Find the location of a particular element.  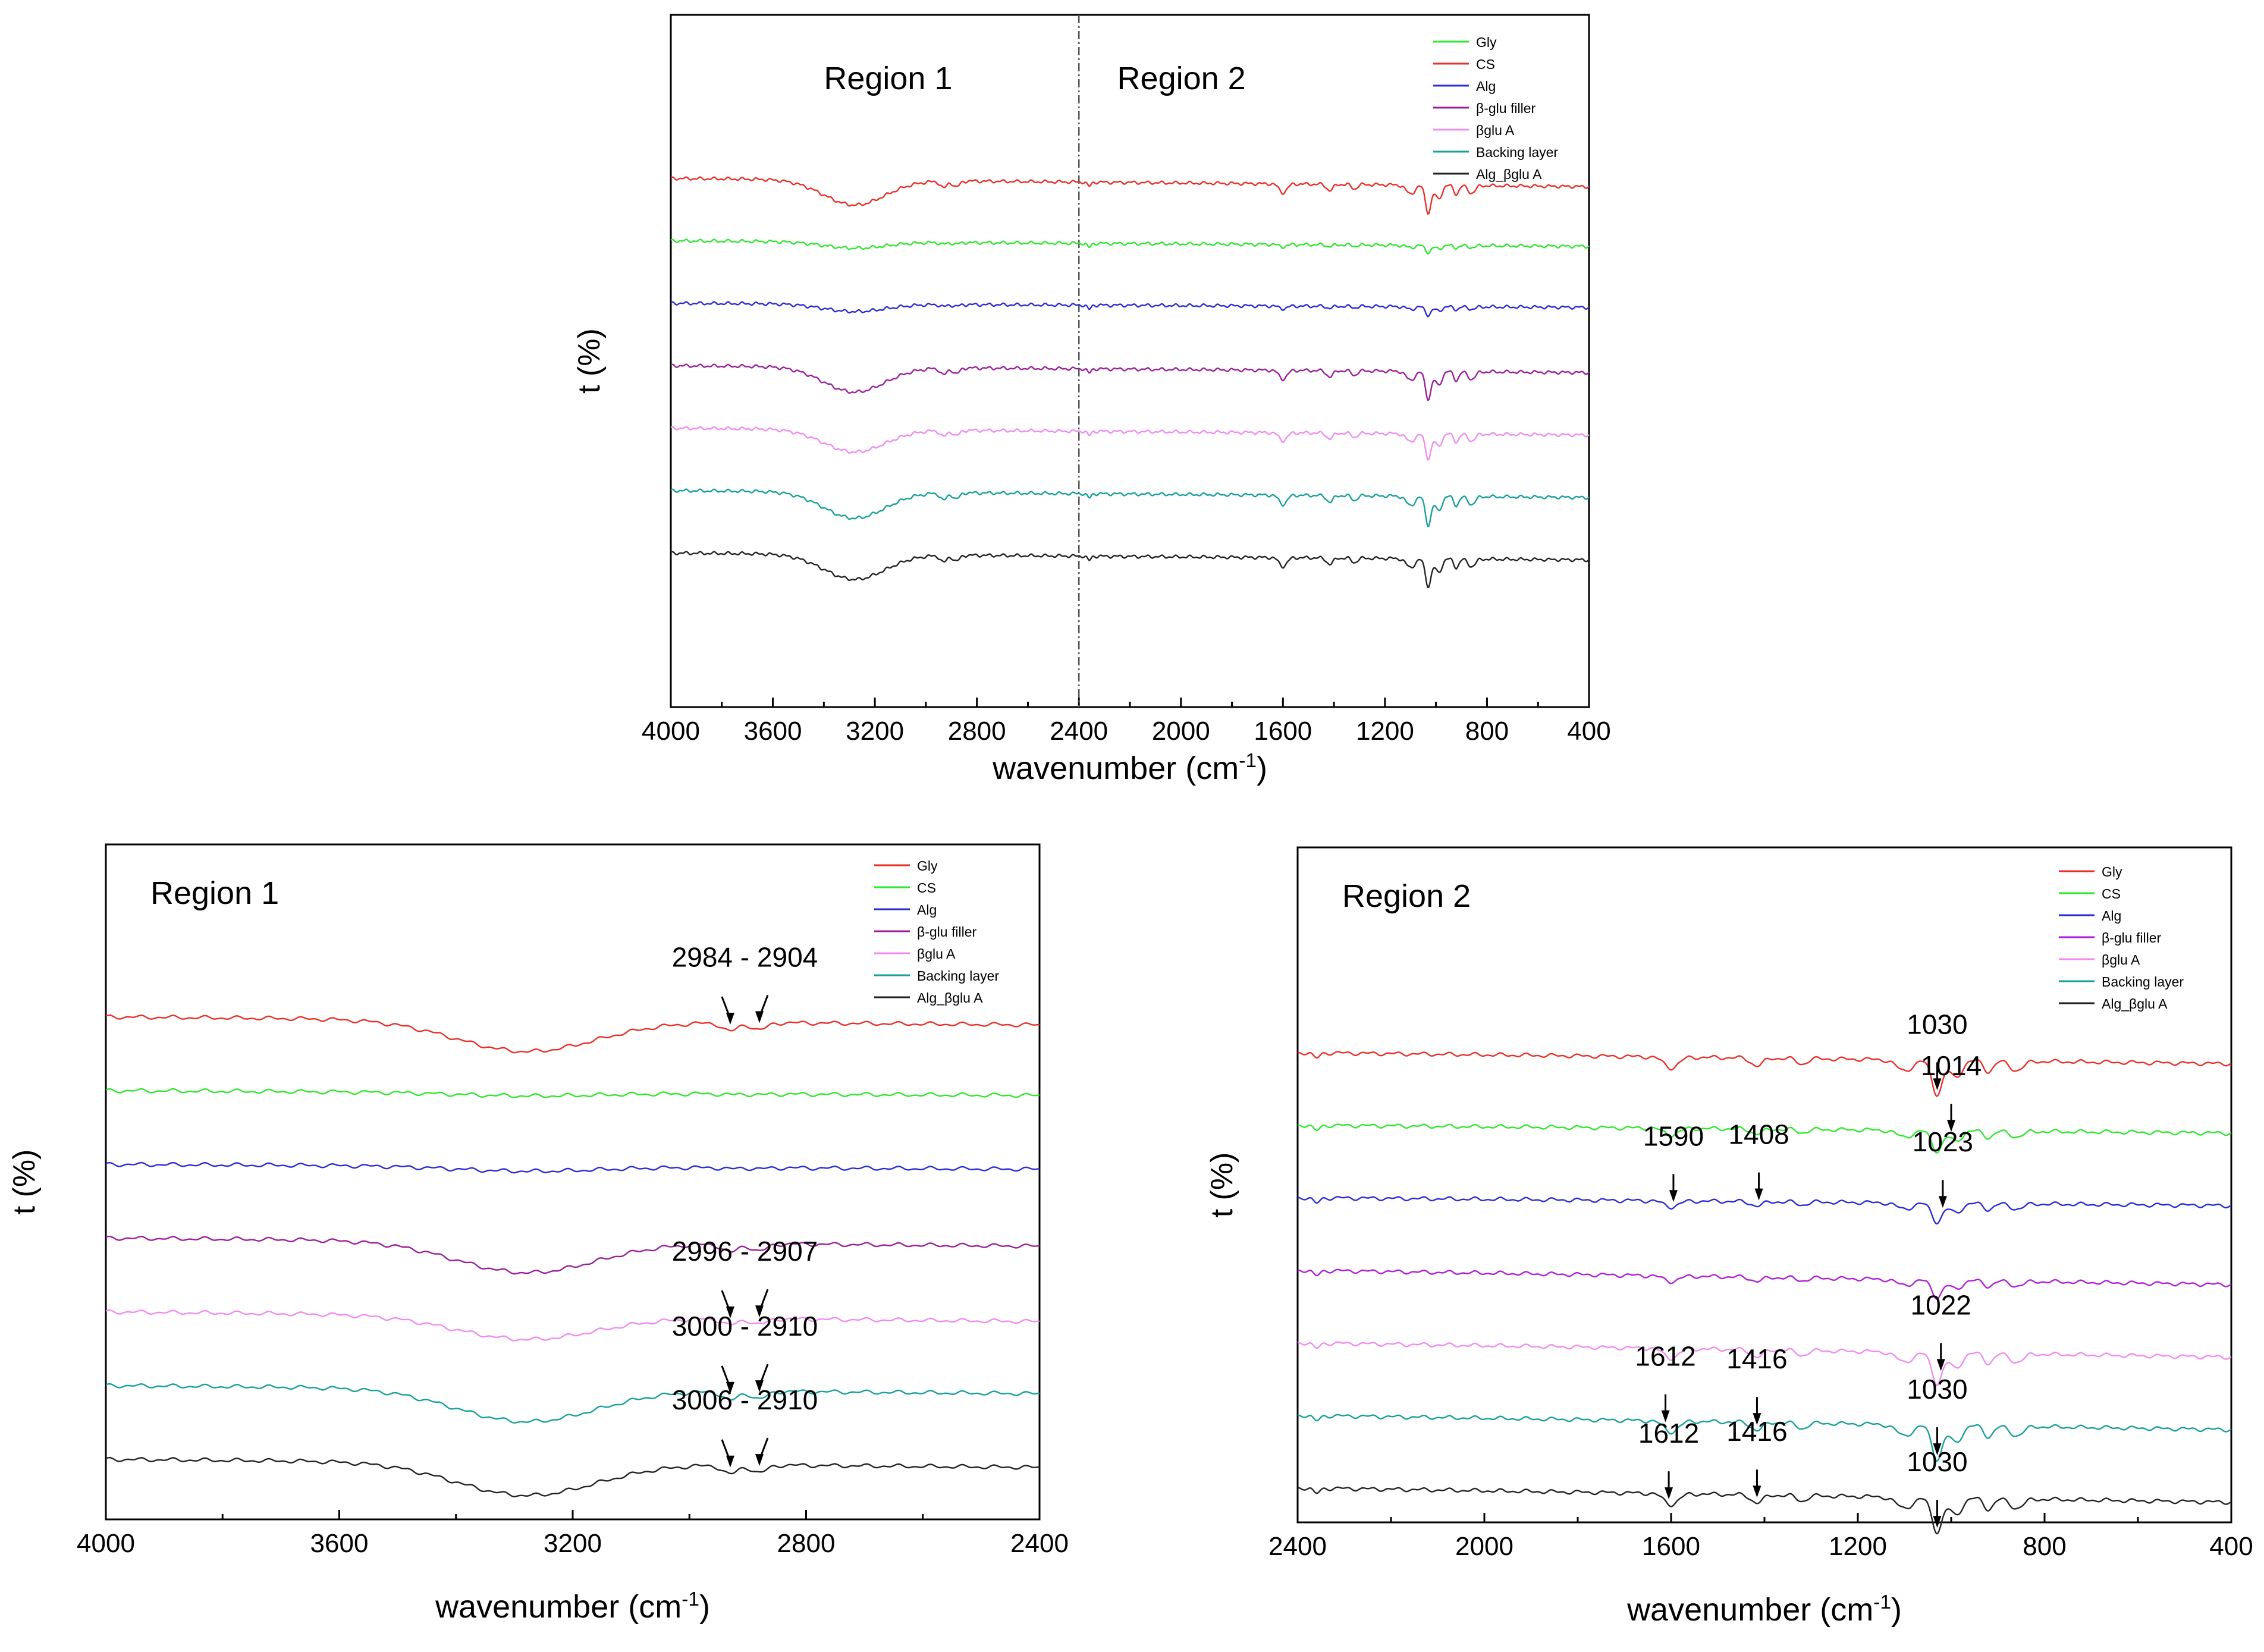

chart-title: Region 2 is located at coordinates (1407, 896).